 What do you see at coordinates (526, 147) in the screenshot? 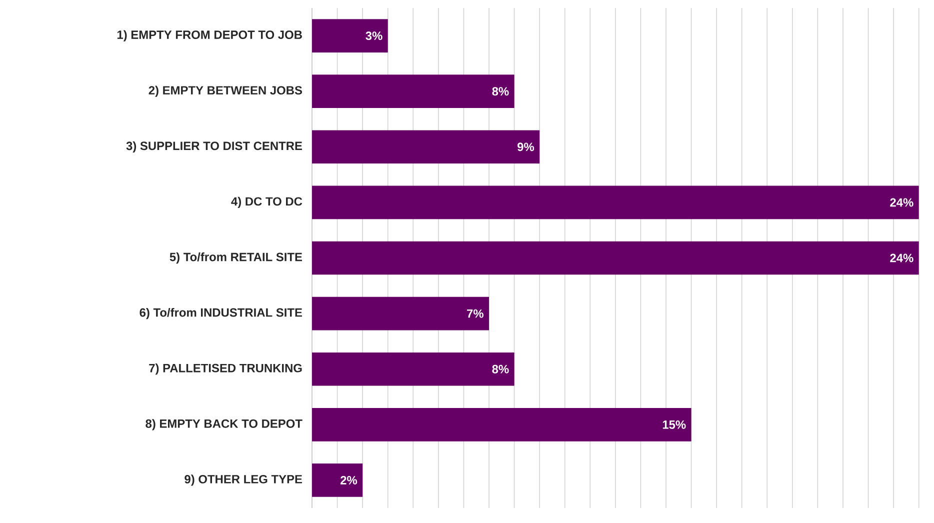
I see `data-label: 9%` at bounding box center [526, 147].